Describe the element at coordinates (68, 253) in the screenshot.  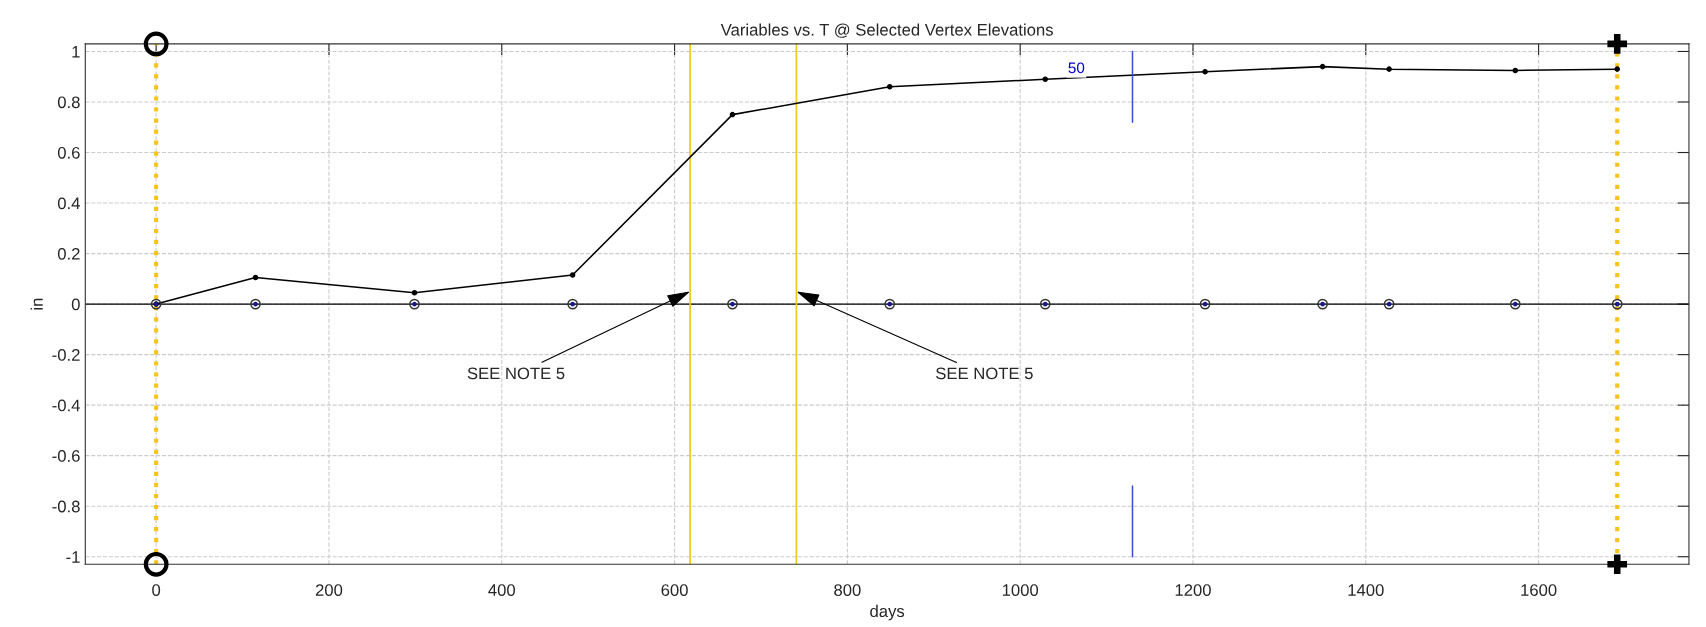
I see `y-tick-label: 0.2` at that location.